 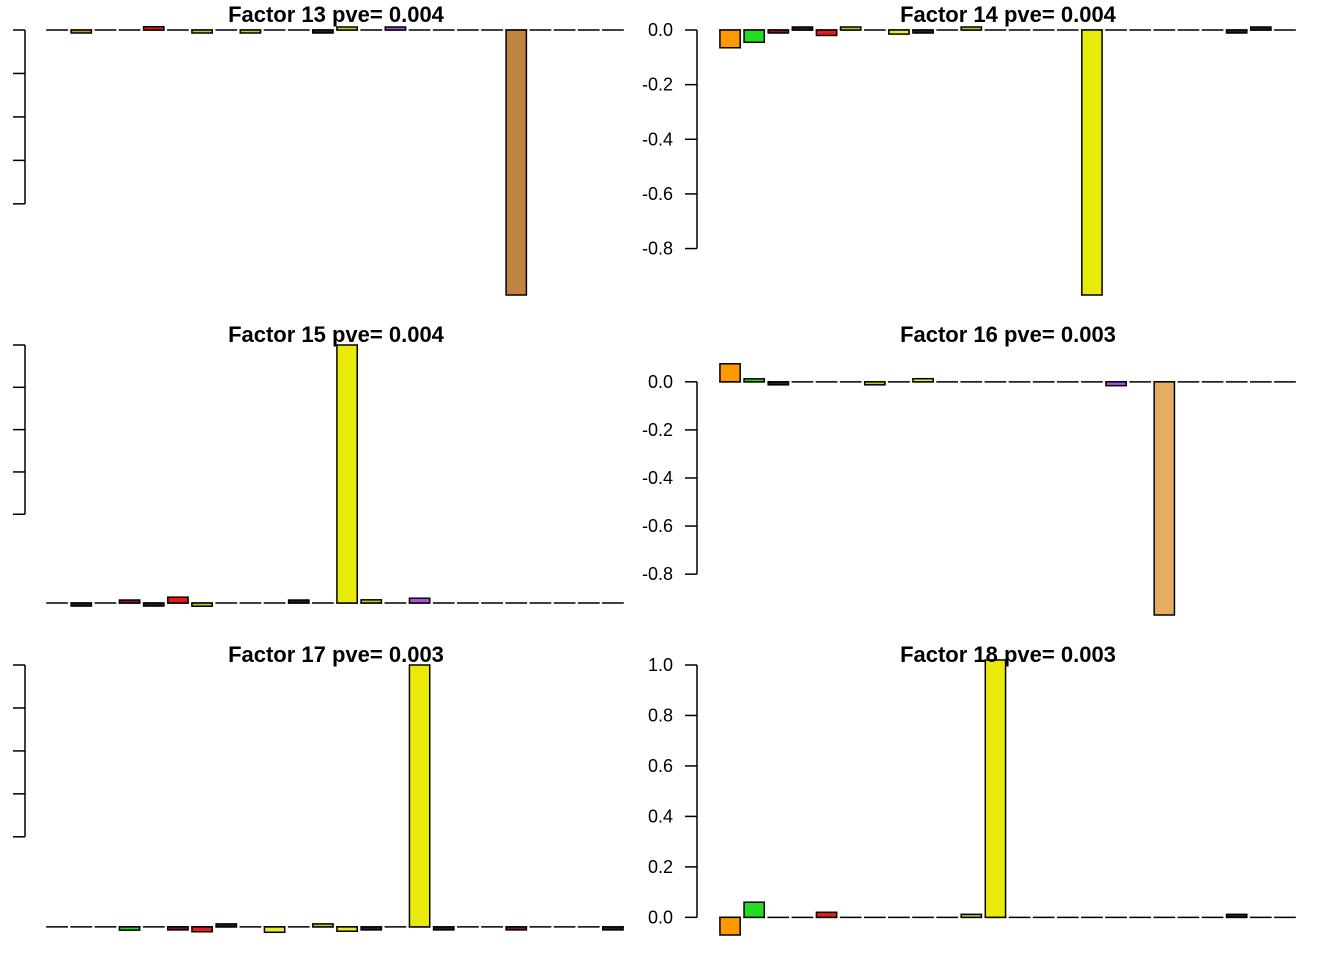 I want to click on chart-title: Factor 16 pve= 0.003, so click(x=1008, y=334).